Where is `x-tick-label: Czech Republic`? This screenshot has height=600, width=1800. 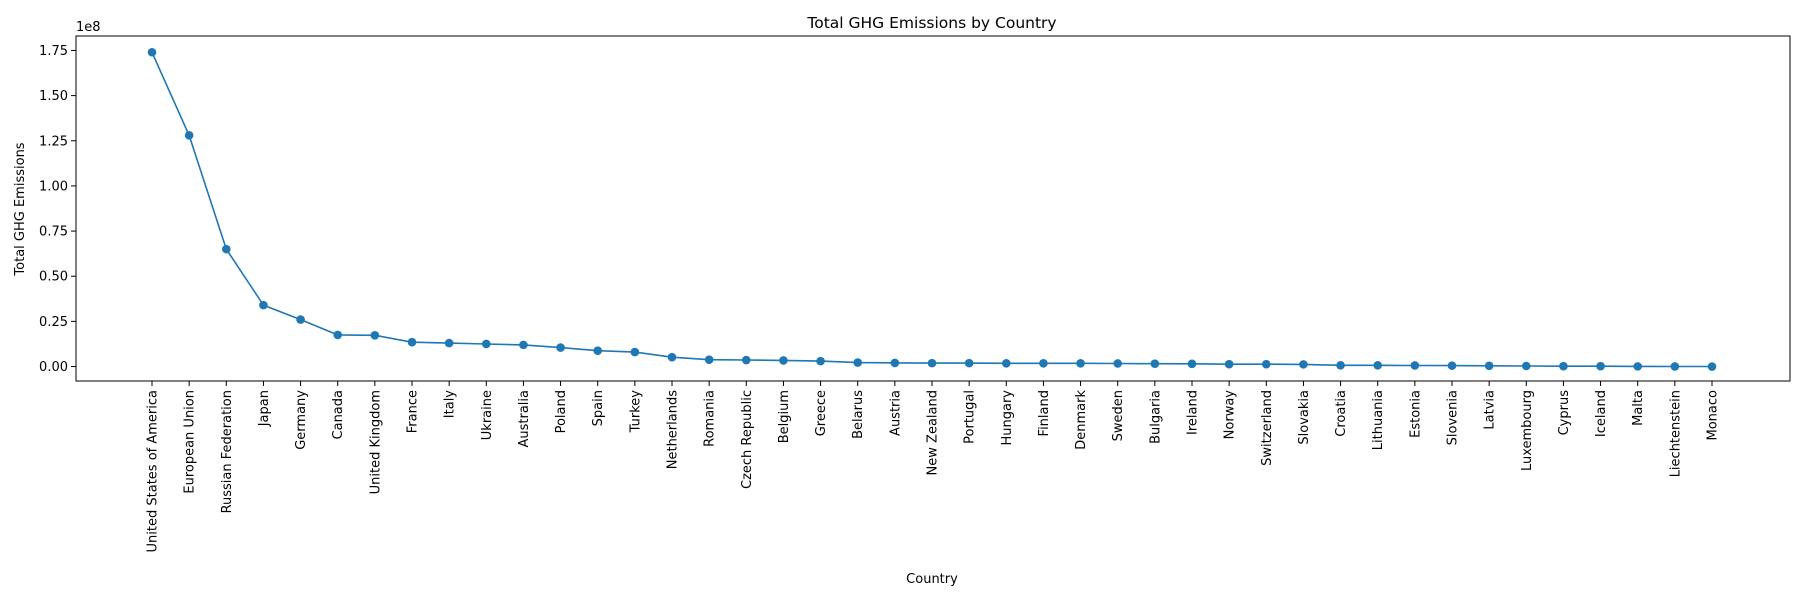
x-tick-label: Czech Republic is located at coordinates (747, 439).